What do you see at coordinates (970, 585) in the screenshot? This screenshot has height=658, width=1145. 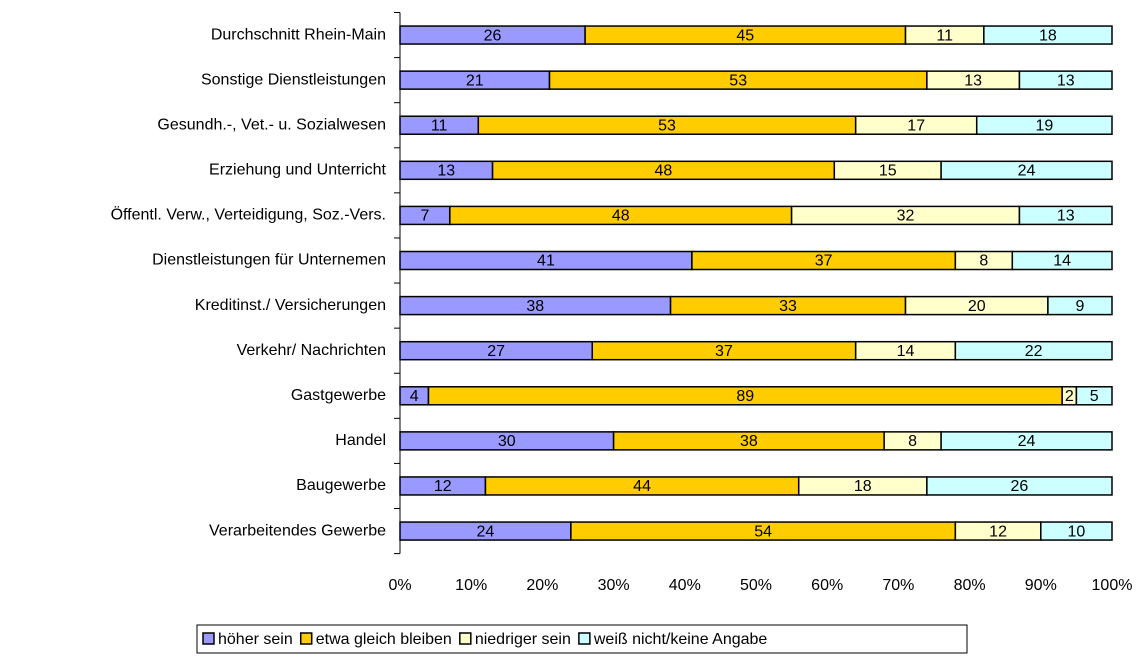 I see `x-tick-label: 80%` at bounding box center [970, 585].